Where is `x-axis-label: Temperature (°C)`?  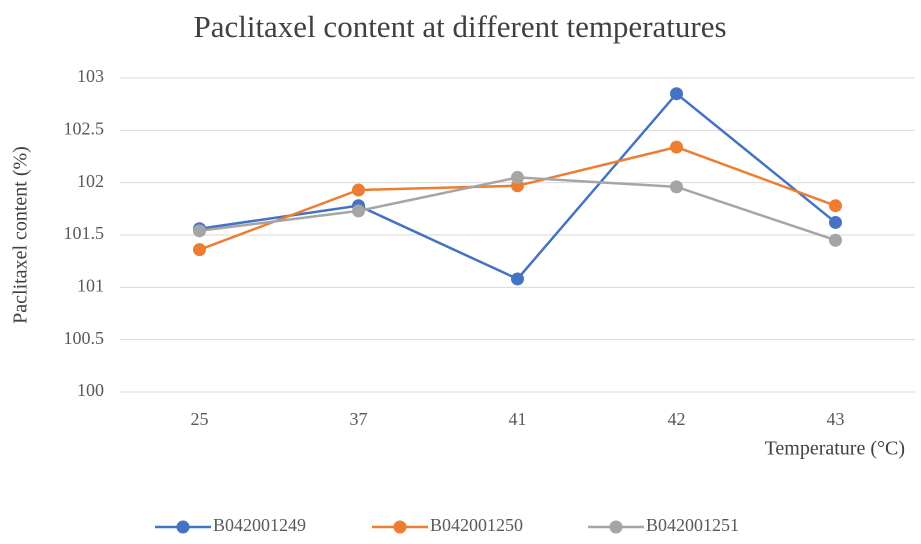 x-axis-label: Temperature (°C) is located at coordinates (835, 449).